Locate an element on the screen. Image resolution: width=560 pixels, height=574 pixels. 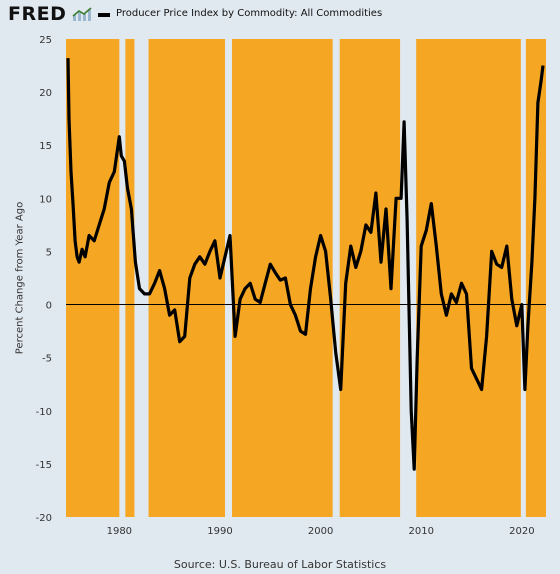
trend-line-icon is located at coordinates (82, 14).